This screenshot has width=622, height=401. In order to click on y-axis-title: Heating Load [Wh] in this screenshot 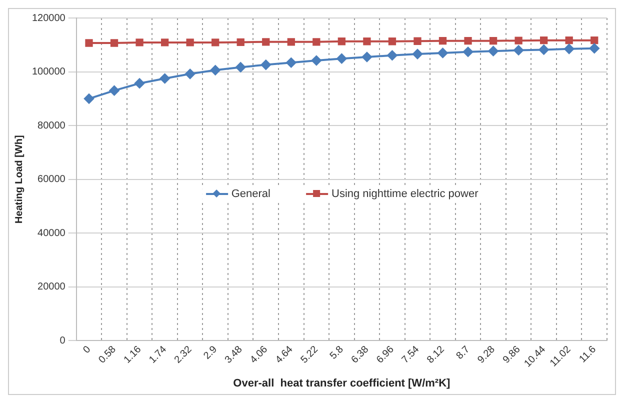, I will do `click(19, 179)`.